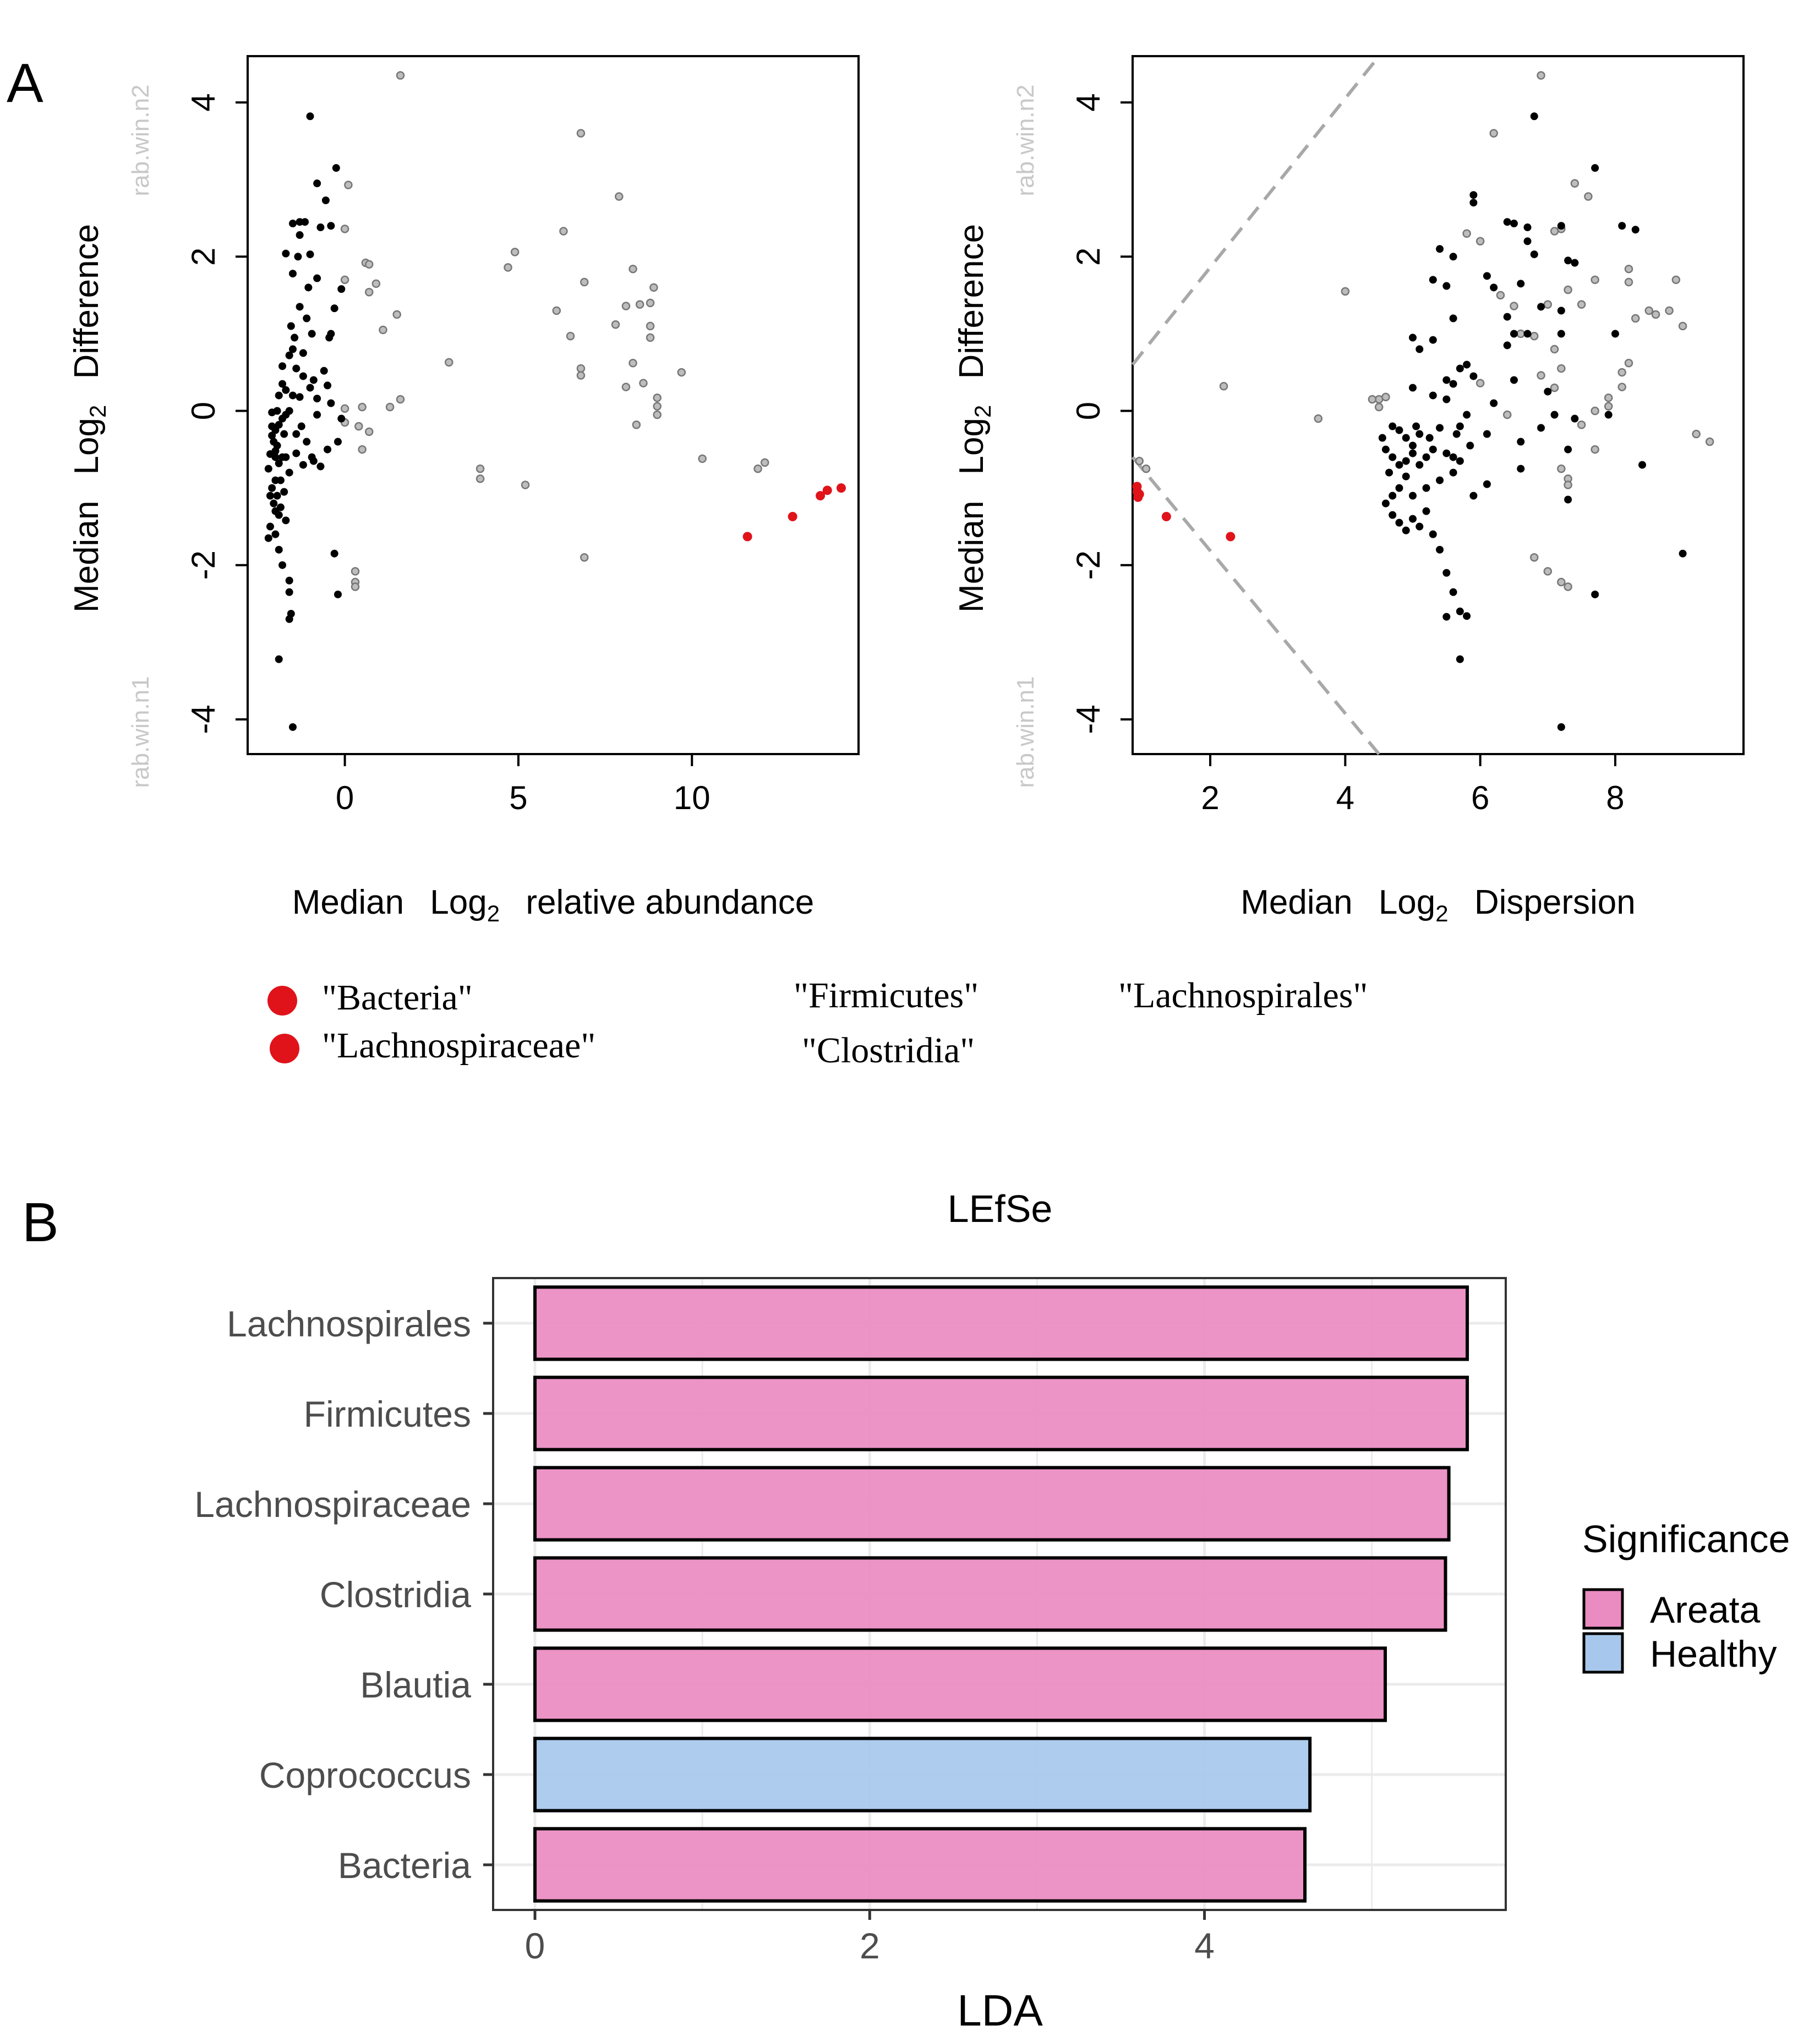 The height and width of the screenshot is (2036, 1820). I want to click on effect-plot-ylabel-log: Log, so click(972, 446).